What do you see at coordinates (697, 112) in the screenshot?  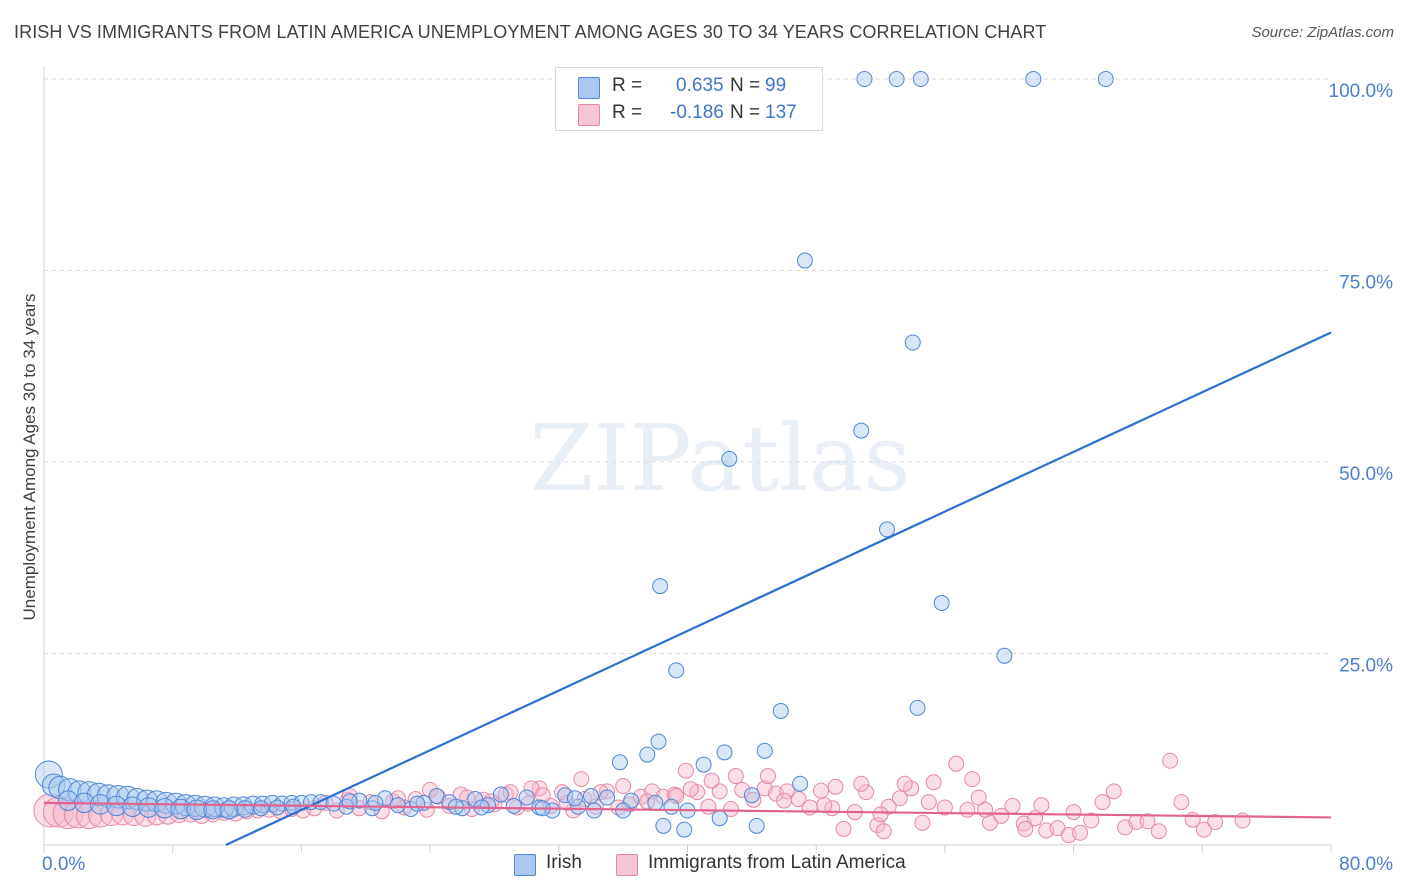 I see `latin-r-value: -0.186` at bounding box center [697, 112].